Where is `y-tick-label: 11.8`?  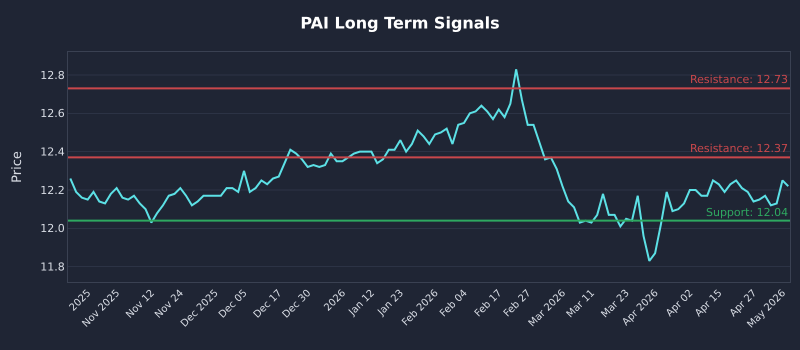 y-tick-label: 11.8 is located at coordinates (52, 267).